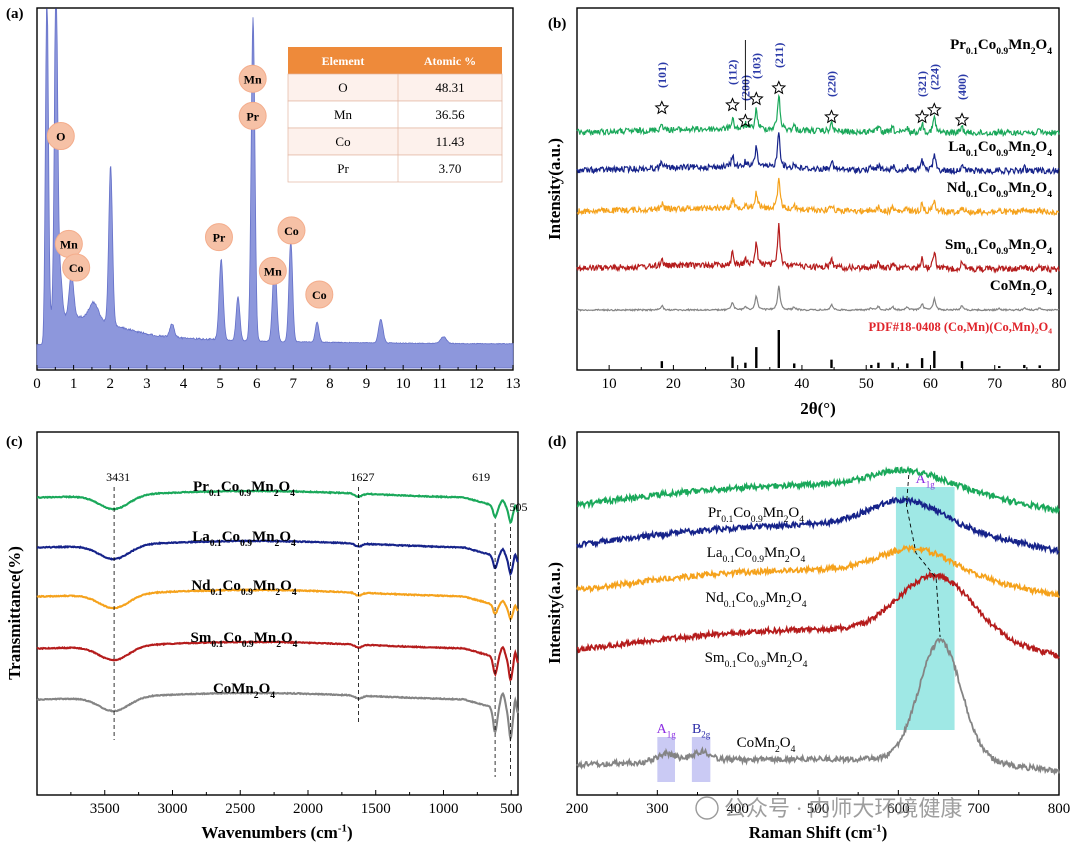 The height and width of the screenshot is (855, 1080). I want to click on panel-d-xlabel: Raman Shift (cm-1), so click(818, 832).